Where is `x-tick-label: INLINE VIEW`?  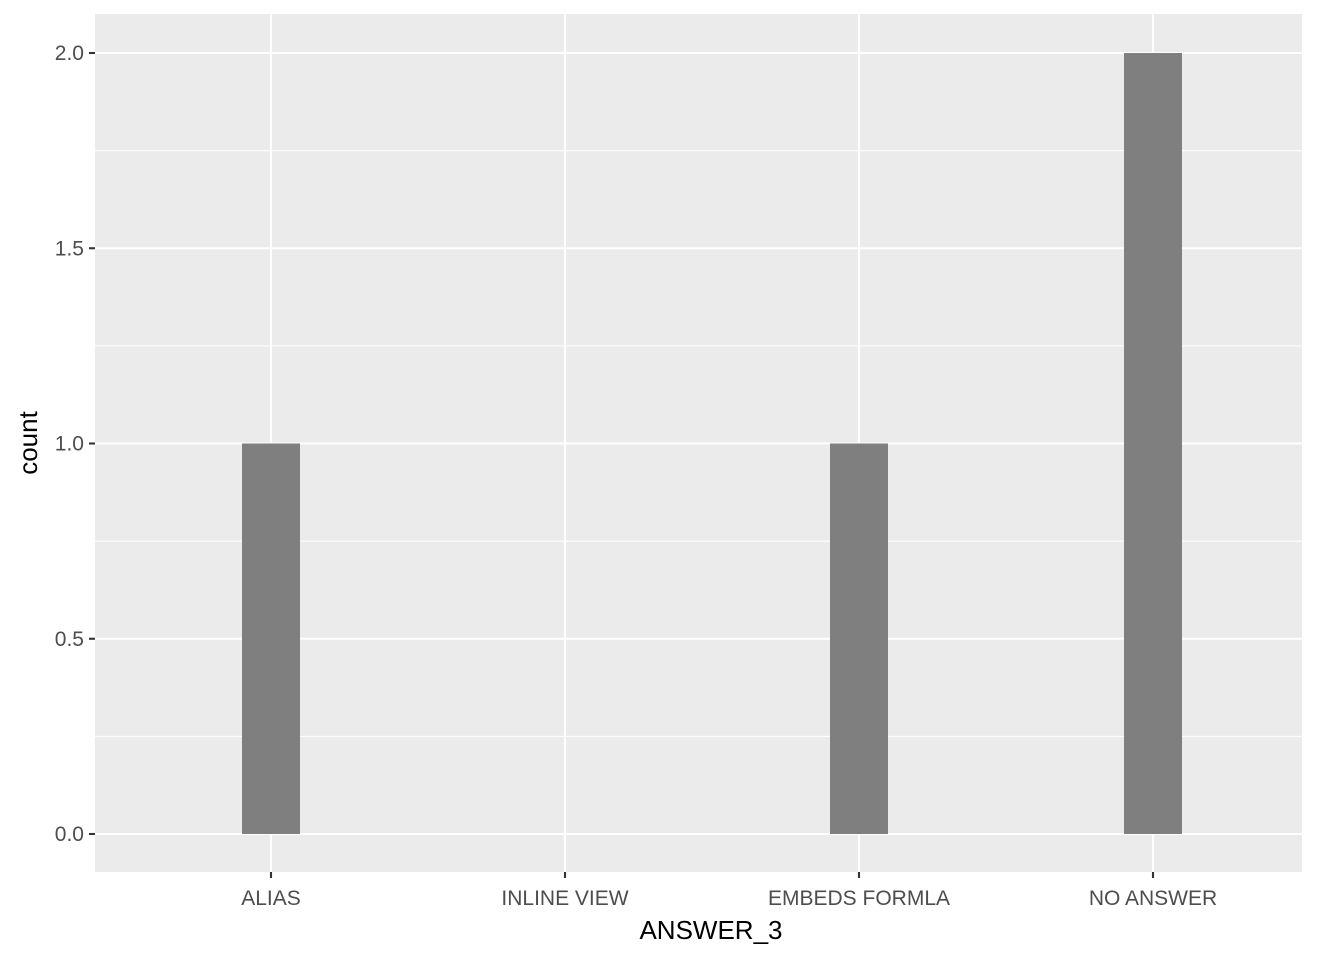 x-tick-label: INLINE VIEW is located at coordinates (564, 898).